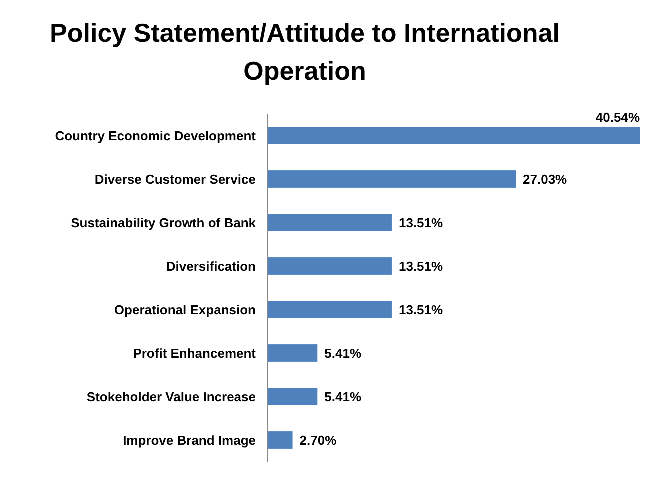  What do you see at coordinates (618, 118) in the screenshot?
I see `data-label: 40.54%` at bounding box center [618, 118].